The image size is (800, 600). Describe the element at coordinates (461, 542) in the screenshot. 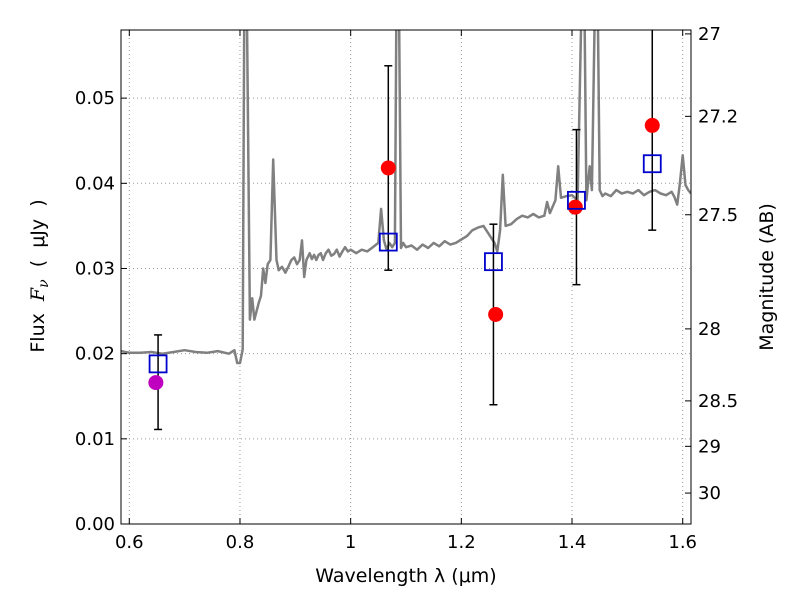

I see `x-tick-label-3: 1.2` at that location.